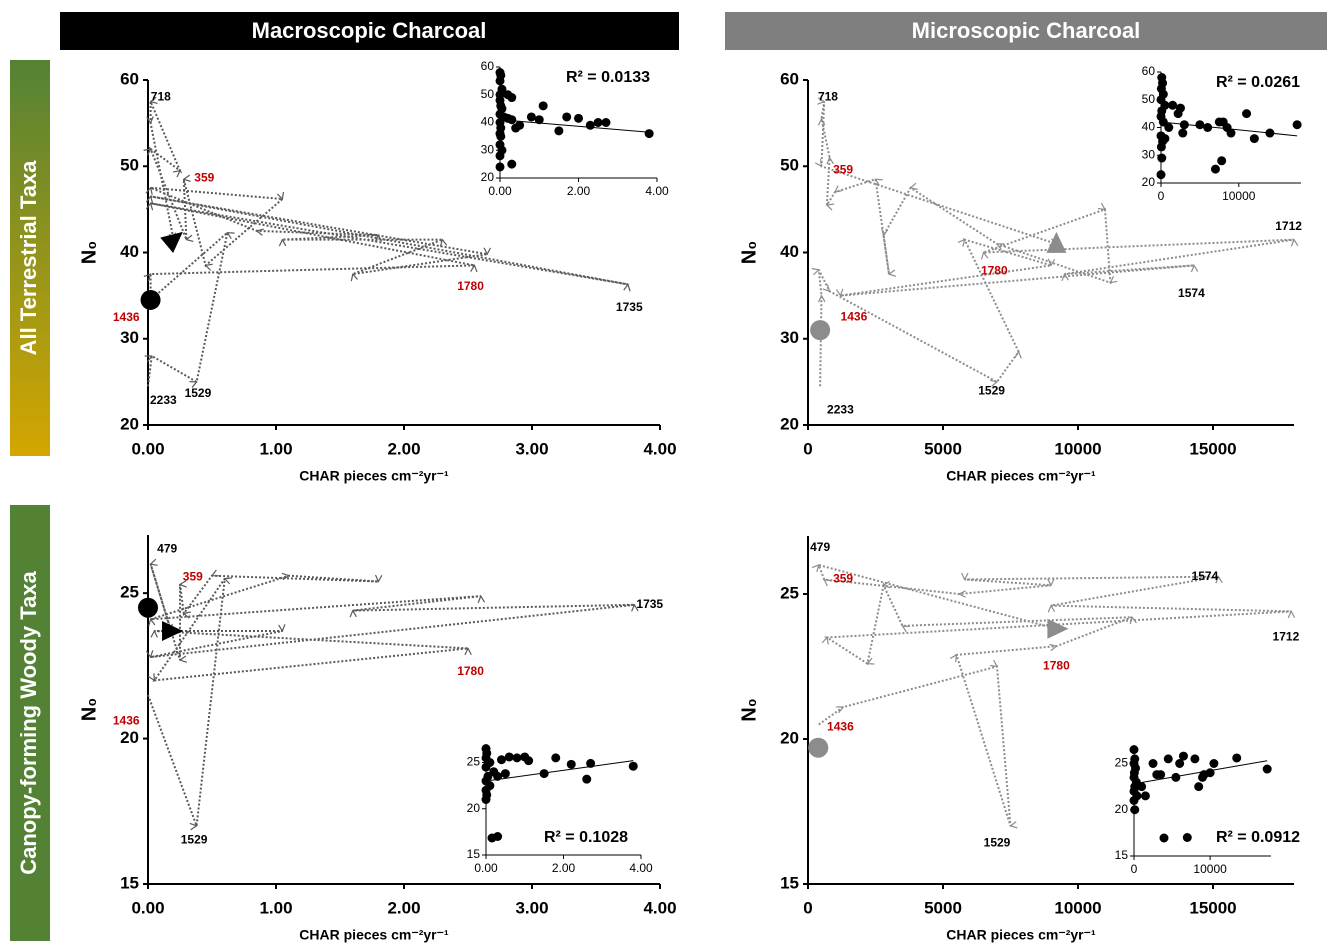 The width and height of the screenshot is (1335, 947). I want to click on inset-y-tick-label: 60, so click(488, 66).